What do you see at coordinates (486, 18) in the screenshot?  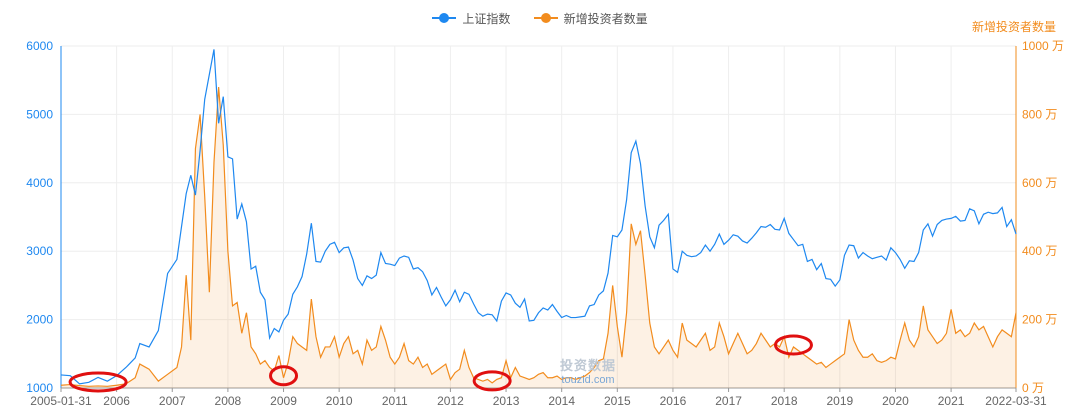 I see `legend-label-index: 上证指数` at bounding box center [486, 18].